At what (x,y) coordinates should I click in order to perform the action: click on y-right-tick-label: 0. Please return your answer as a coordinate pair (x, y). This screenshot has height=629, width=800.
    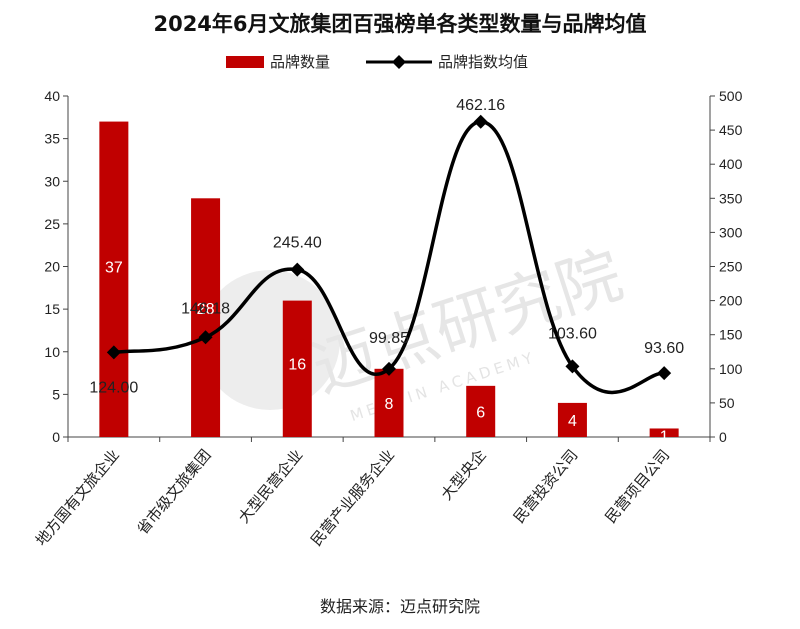
    Looking at the image, I should click on (723, 437).